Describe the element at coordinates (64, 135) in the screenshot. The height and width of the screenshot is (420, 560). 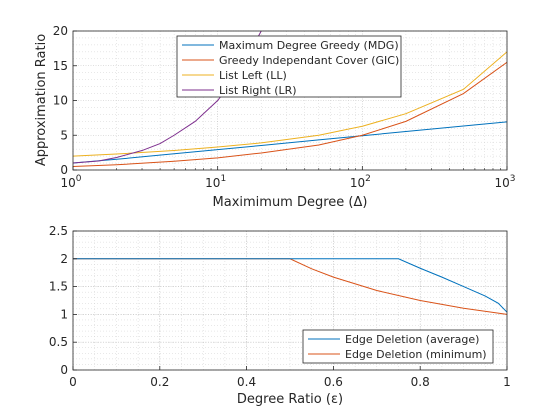
I see `top-y-tick-label: 5` at that location.